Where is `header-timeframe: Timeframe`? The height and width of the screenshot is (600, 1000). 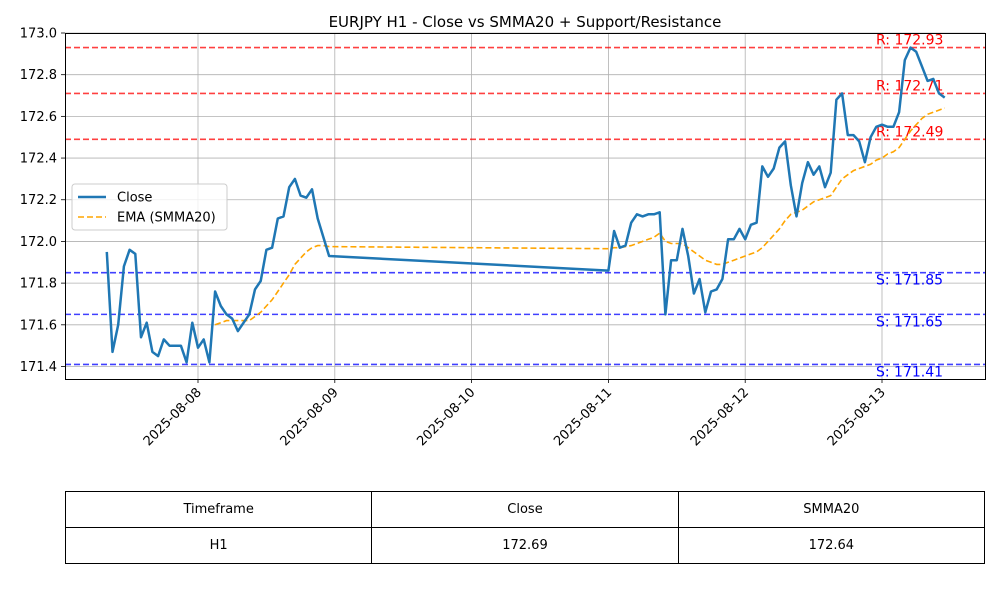 header-timeframe: Timeframe is located at coordinates (218, 509).